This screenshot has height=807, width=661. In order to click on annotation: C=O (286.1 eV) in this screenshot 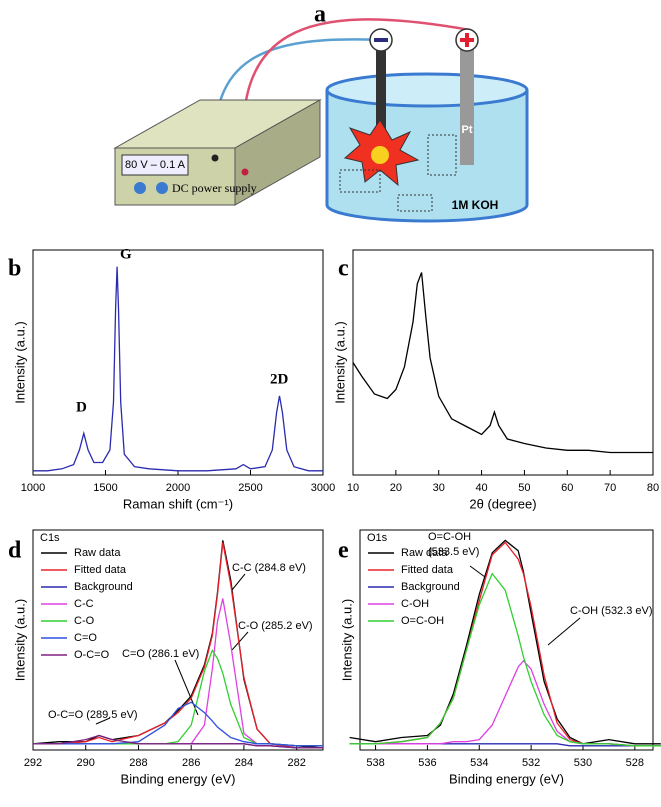, I will do `click(160, 654)`.